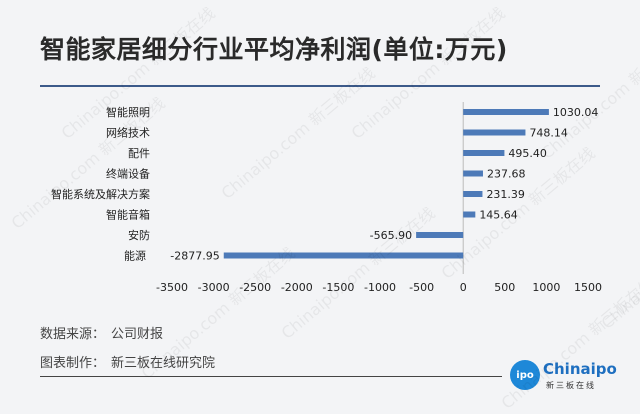  Describe the element at coordinates (135, 256) in the screenshot. I see `category-label: 能源` at that location.